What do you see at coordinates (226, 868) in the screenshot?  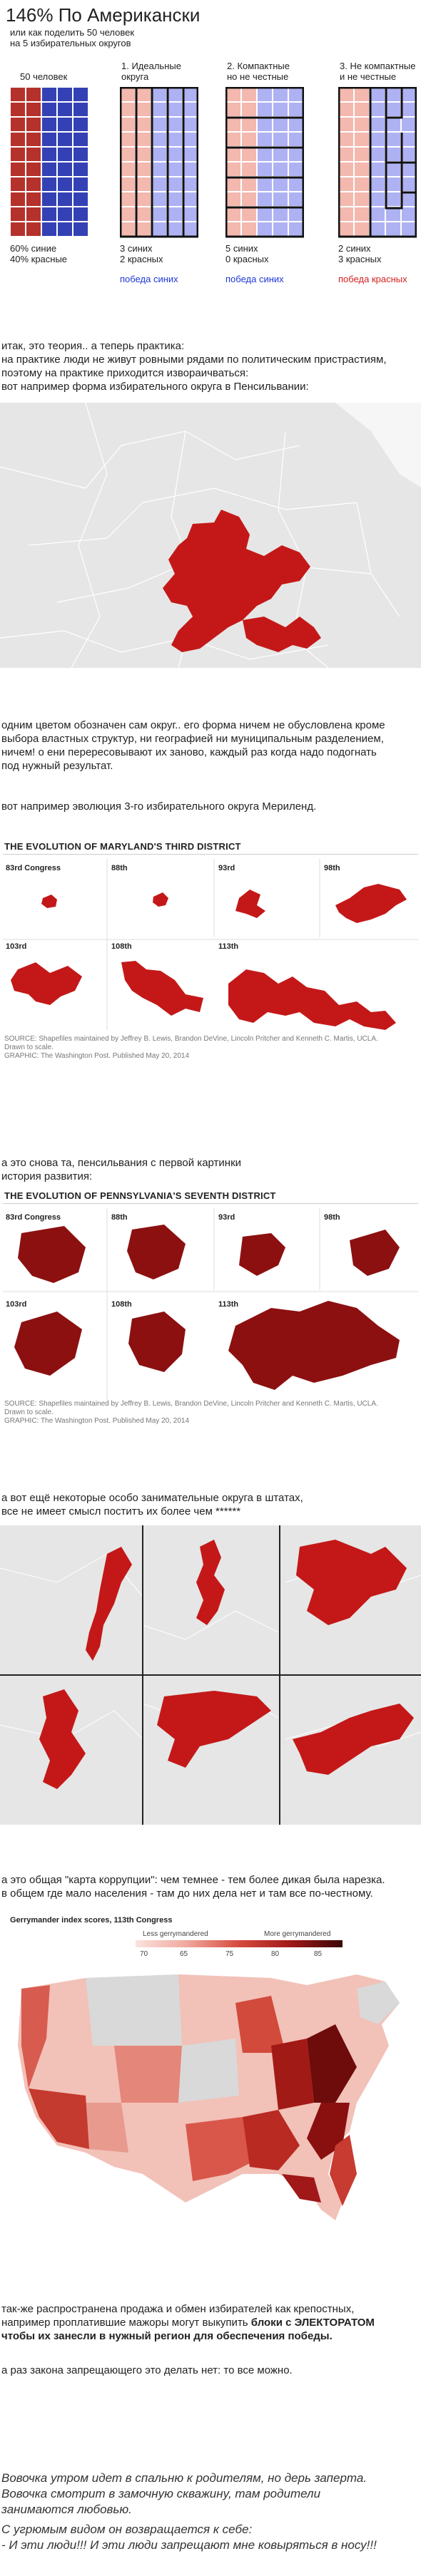 I see `md-label-93: 93rd` at bounding box center [226, 868].